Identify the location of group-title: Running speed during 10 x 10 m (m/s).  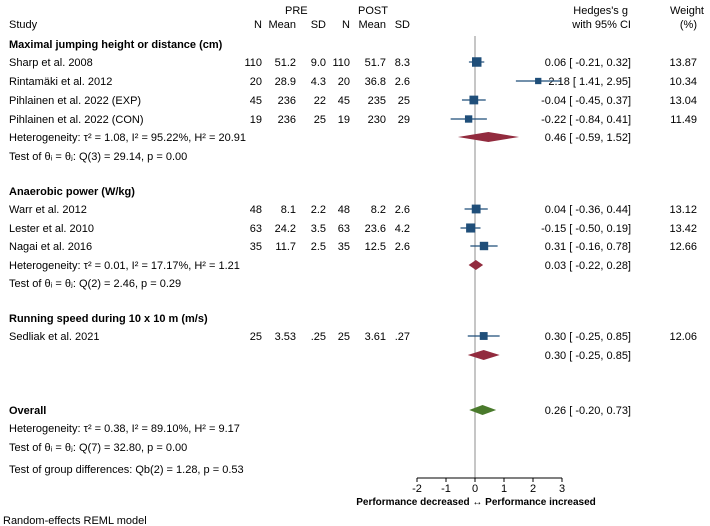
(108, 319).